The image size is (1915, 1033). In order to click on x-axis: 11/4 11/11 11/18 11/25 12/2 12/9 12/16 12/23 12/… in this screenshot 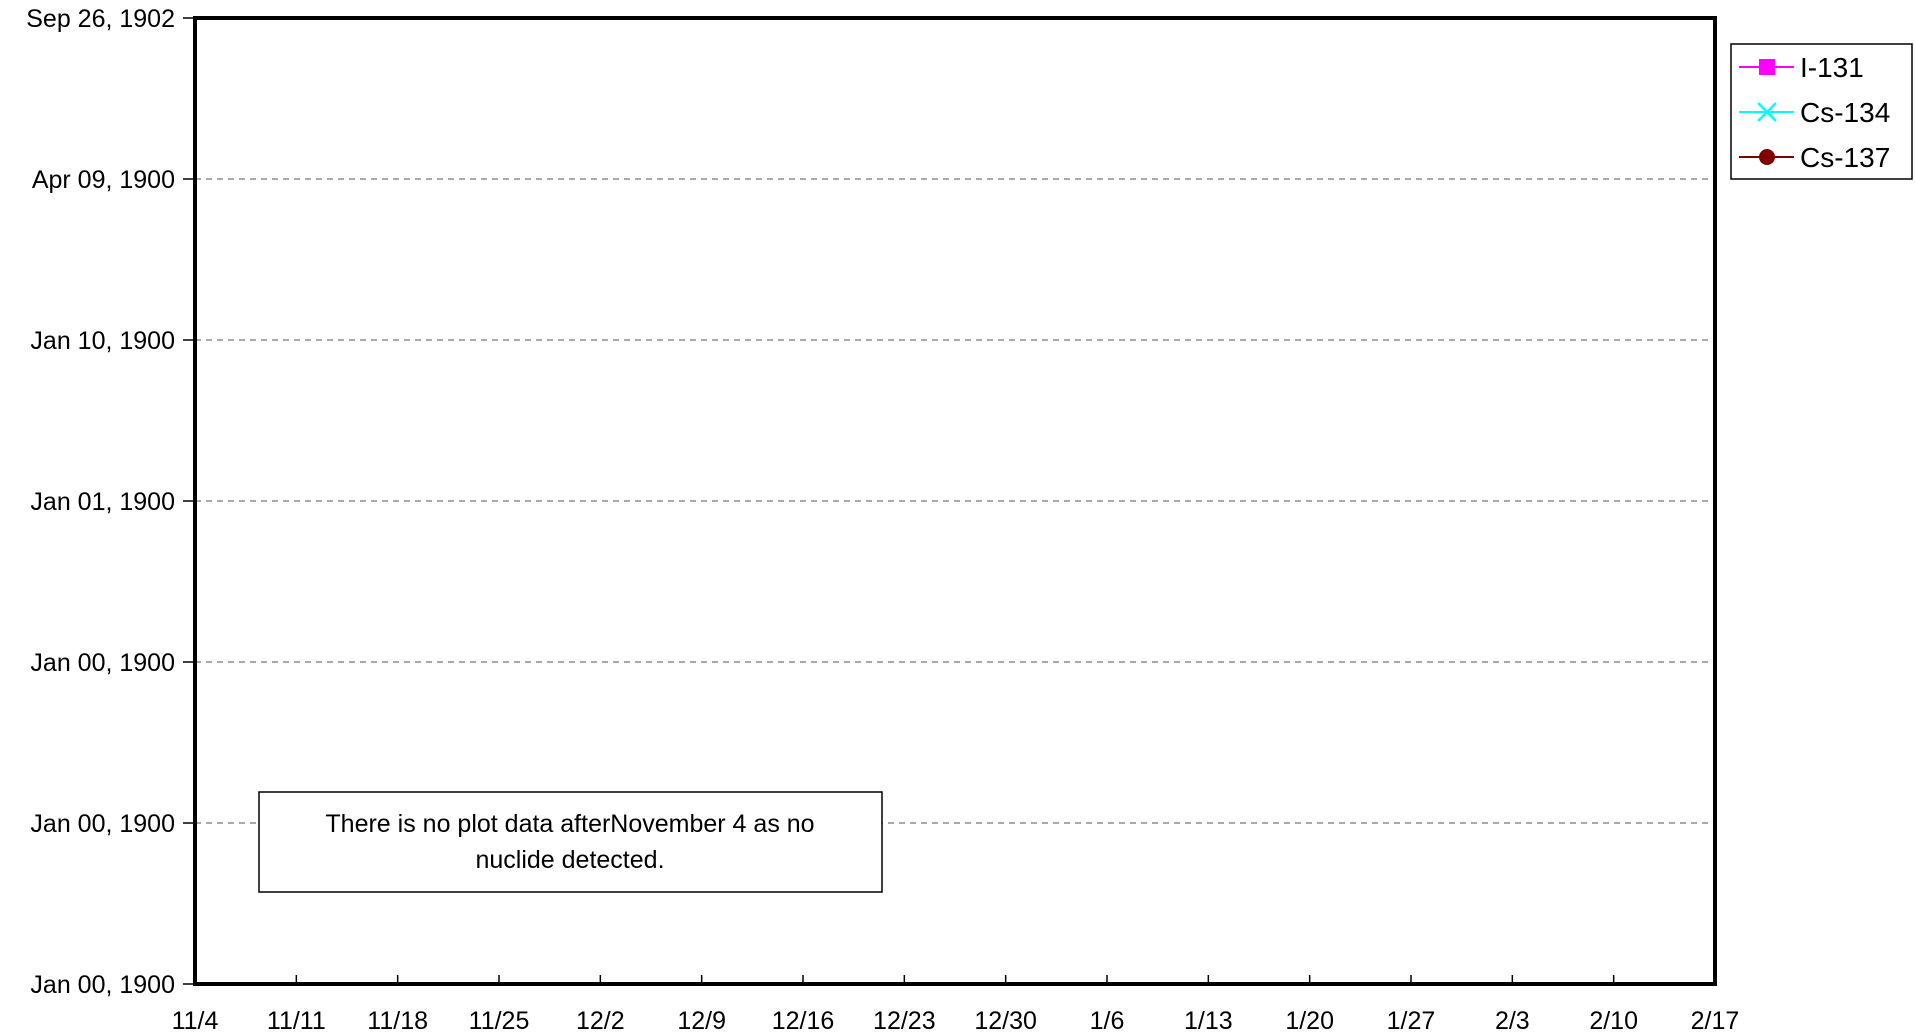, I will do `click(956, 1004)`.